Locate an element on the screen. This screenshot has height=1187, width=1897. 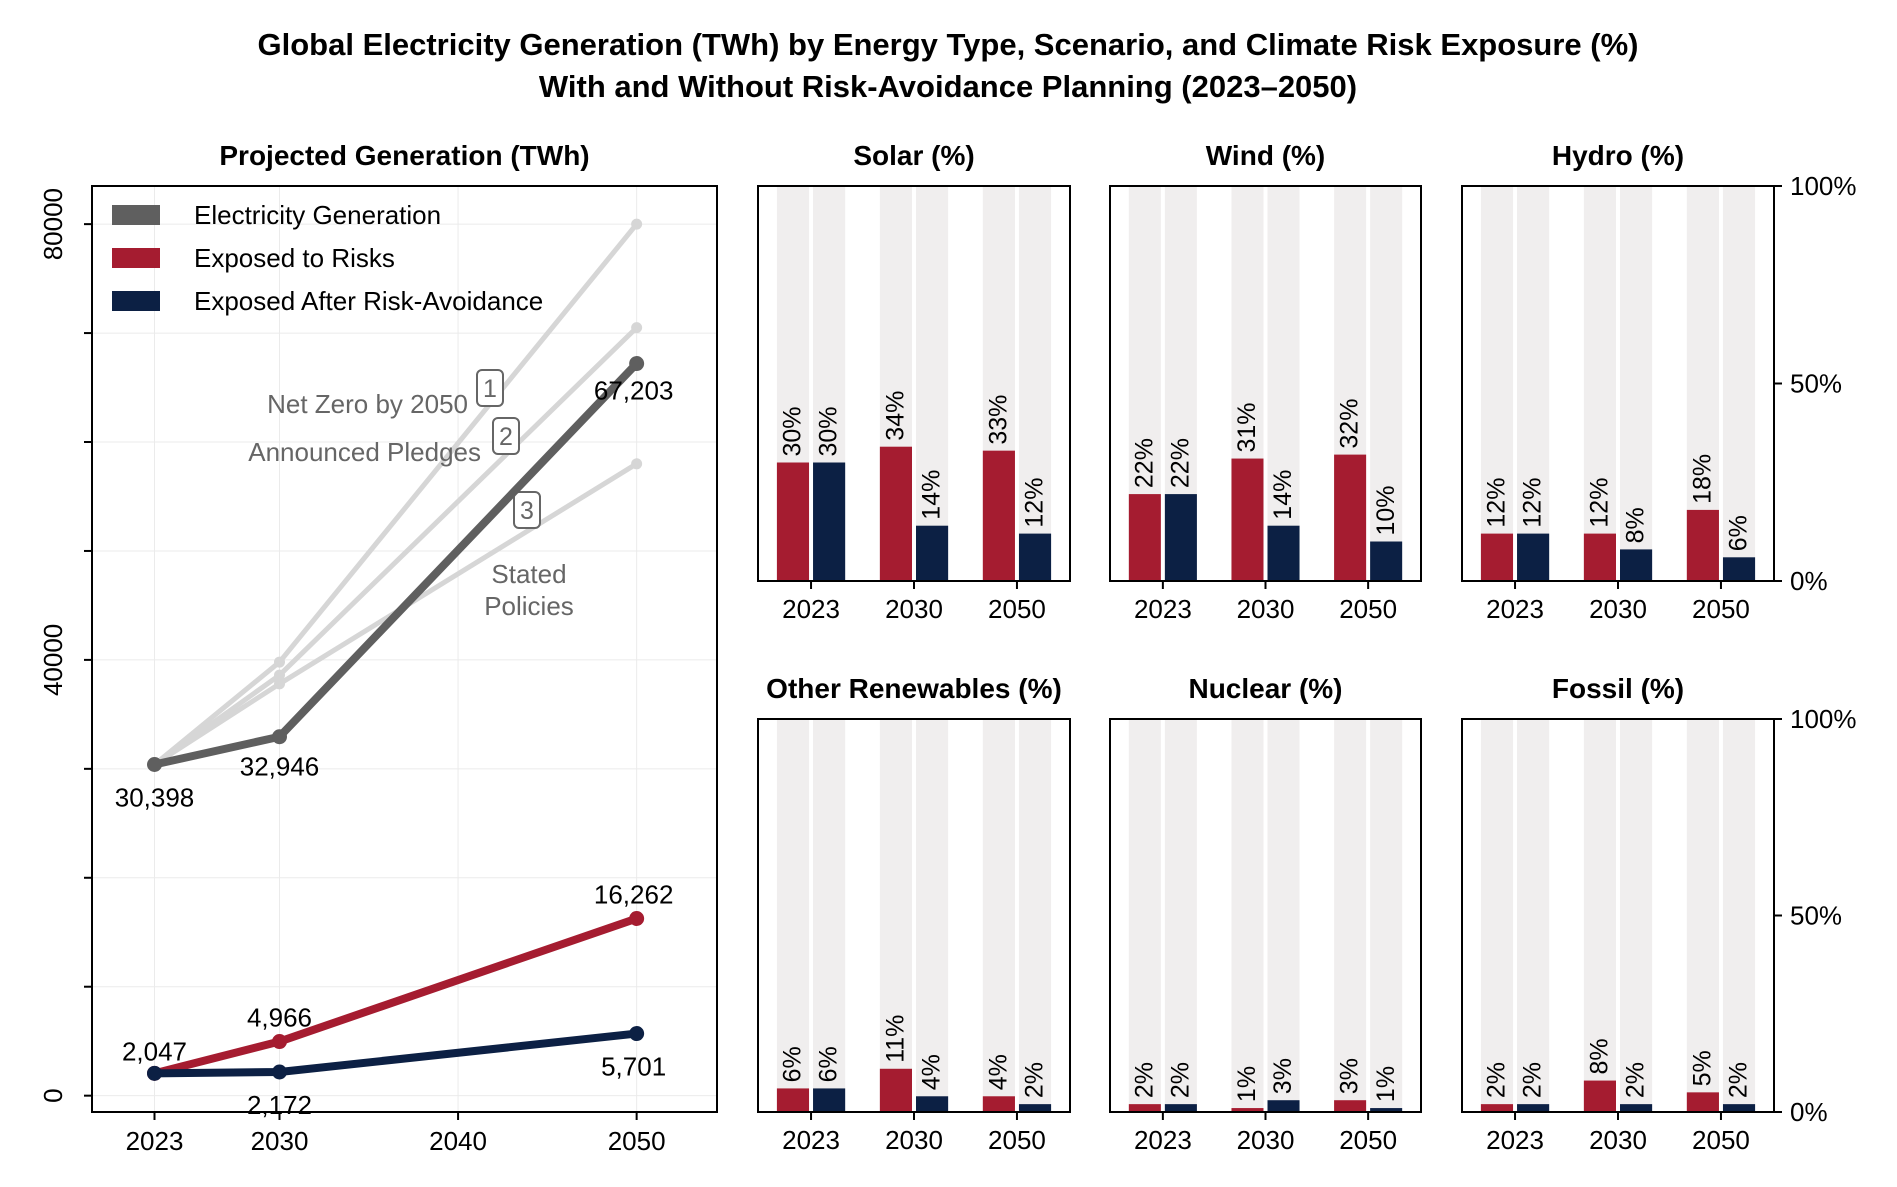
x-tick-label: 2040 is located at coordinates (458, 1141).